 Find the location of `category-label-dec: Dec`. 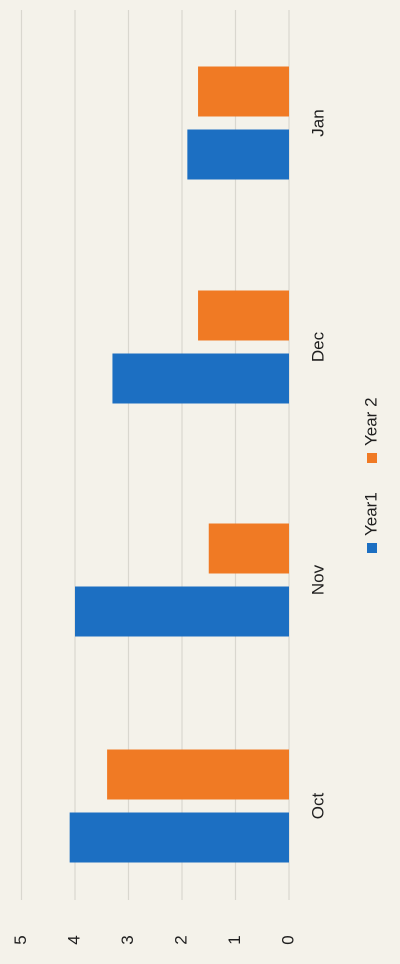

category-label-dec: Dec is located at coordinates (317, 346).